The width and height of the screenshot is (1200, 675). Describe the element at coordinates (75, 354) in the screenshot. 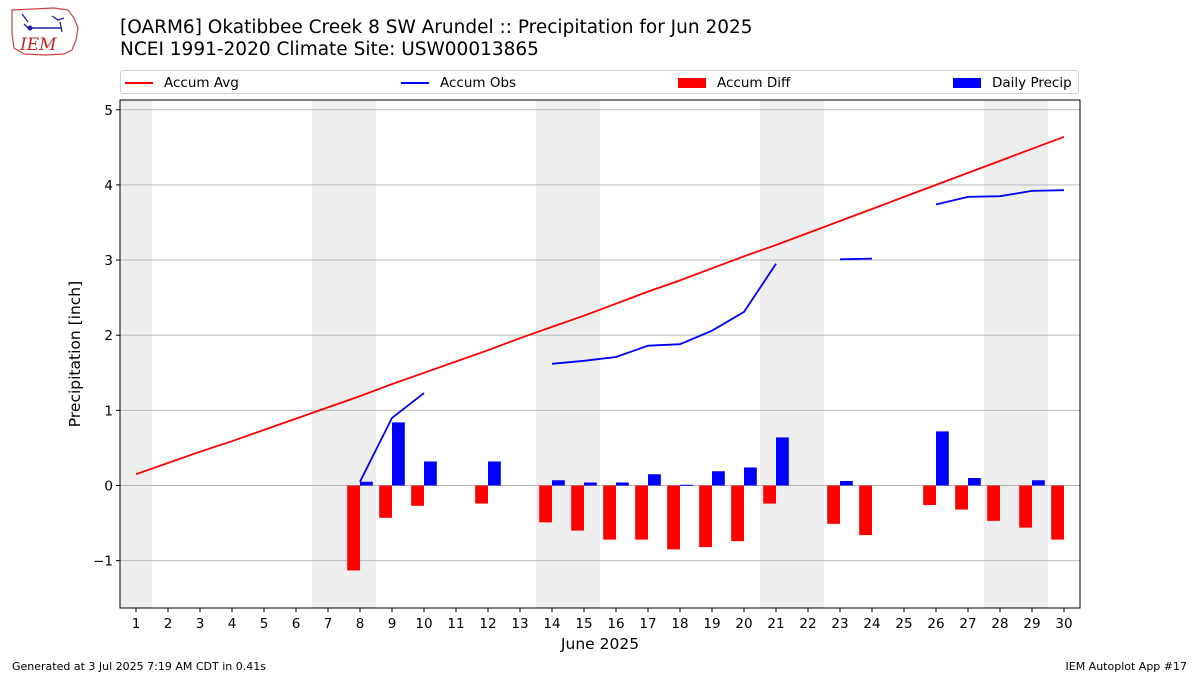

I see `y-axis-label: Precipitation [inch]` at that location.